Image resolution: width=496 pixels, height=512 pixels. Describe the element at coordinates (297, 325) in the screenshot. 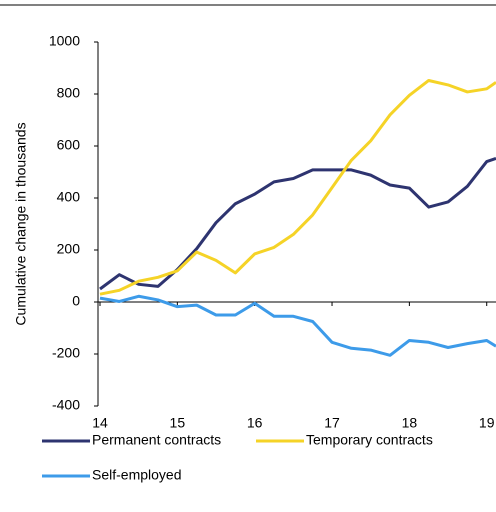

I see `series-line` at that location.